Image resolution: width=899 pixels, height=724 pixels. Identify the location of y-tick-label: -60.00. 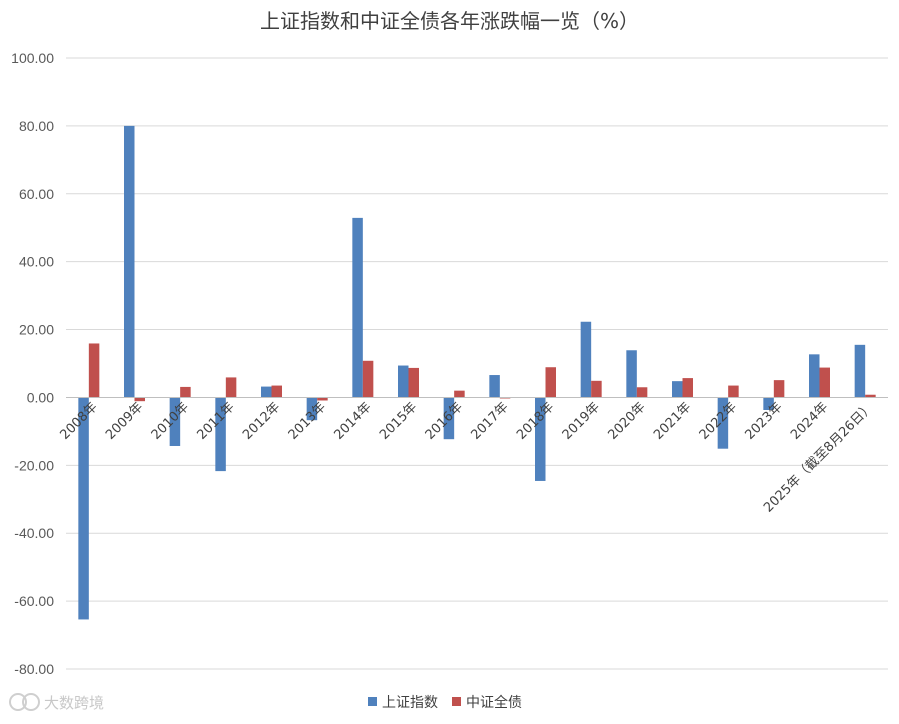
(34, 601).